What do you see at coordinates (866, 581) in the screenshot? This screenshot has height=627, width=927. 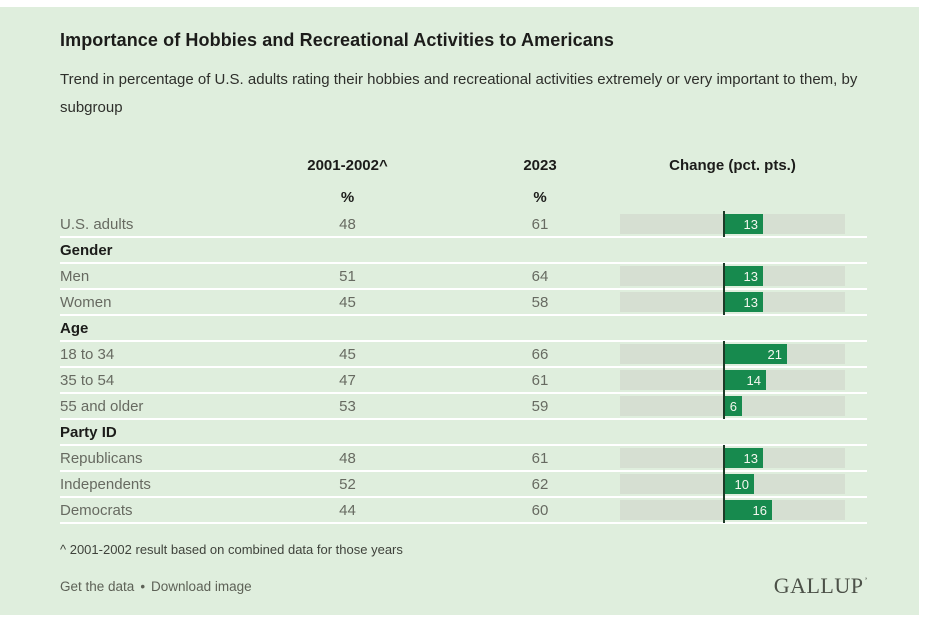 I see `gallup-trademark-mark: ’` at bounding box center [866, 581].